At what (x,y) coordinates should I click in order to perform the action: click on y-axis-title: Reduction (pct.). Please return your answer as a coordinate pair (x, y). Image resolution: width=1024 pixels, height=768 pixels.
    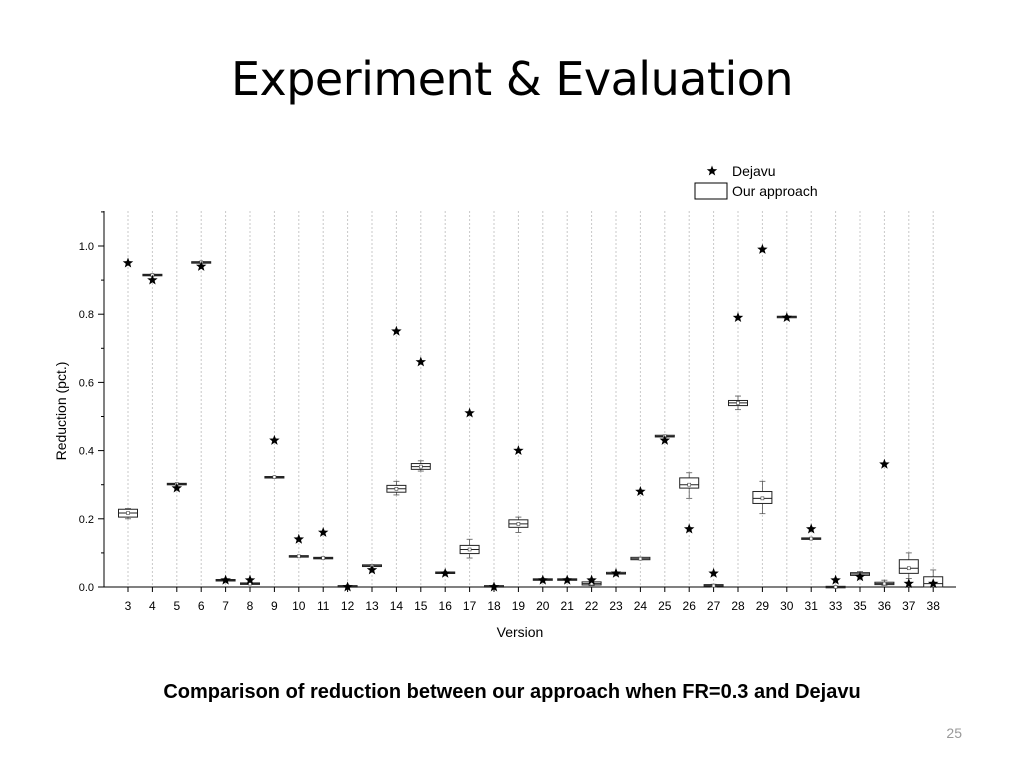
    Looking at the image, I should click on (61, 411).